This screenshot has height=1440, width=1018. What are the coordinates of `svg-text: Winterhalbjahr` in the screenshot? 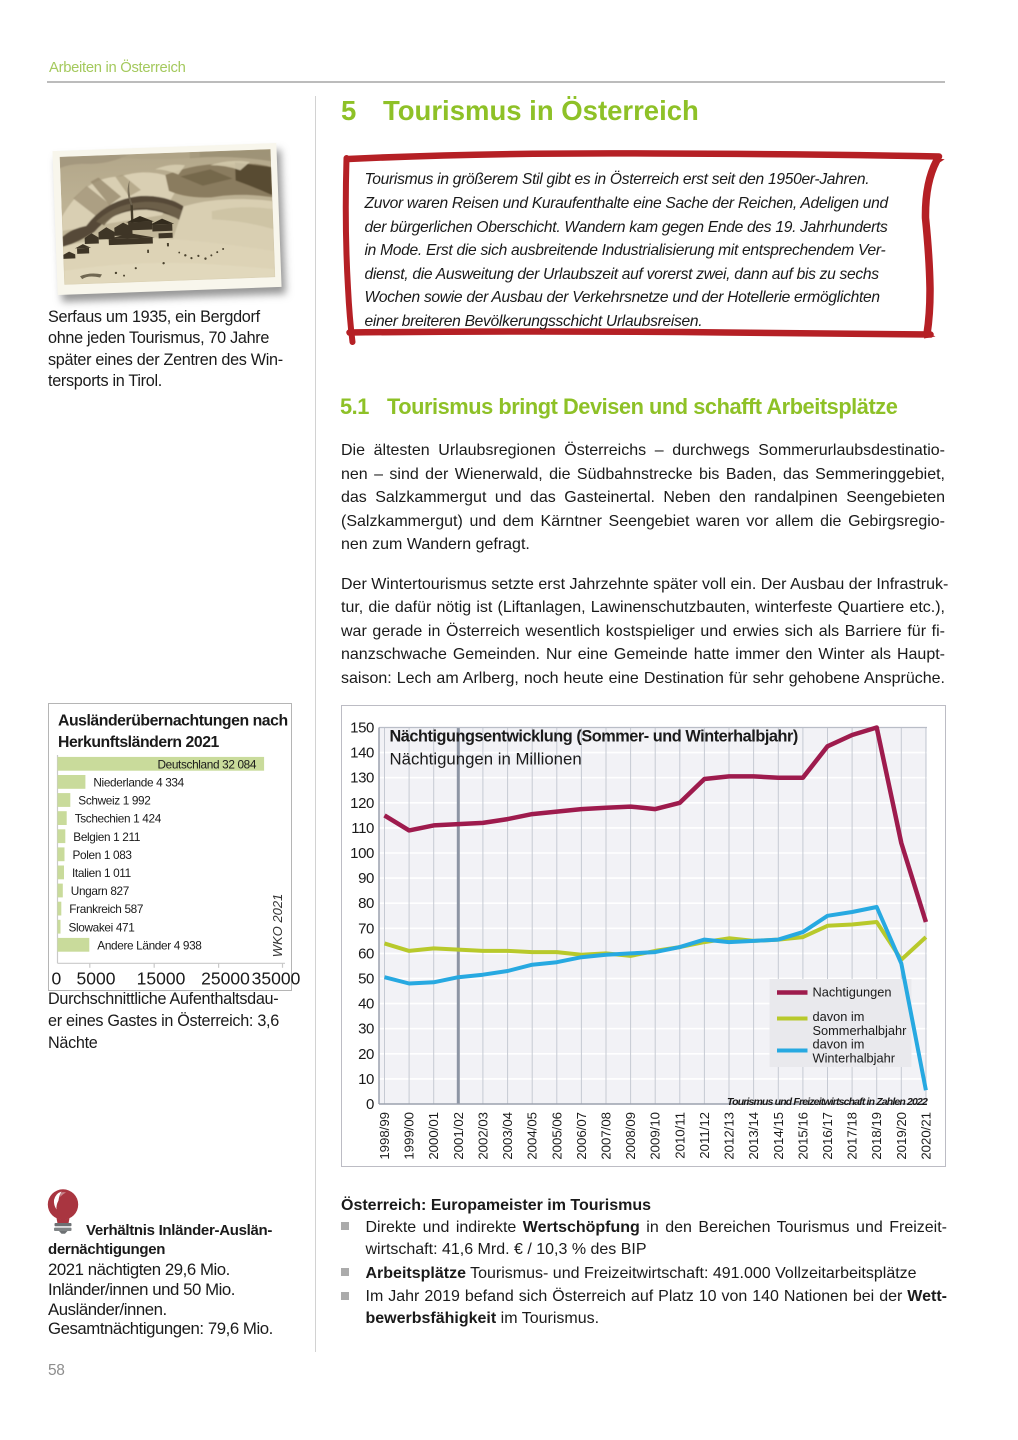 It's located at (853, 1058).